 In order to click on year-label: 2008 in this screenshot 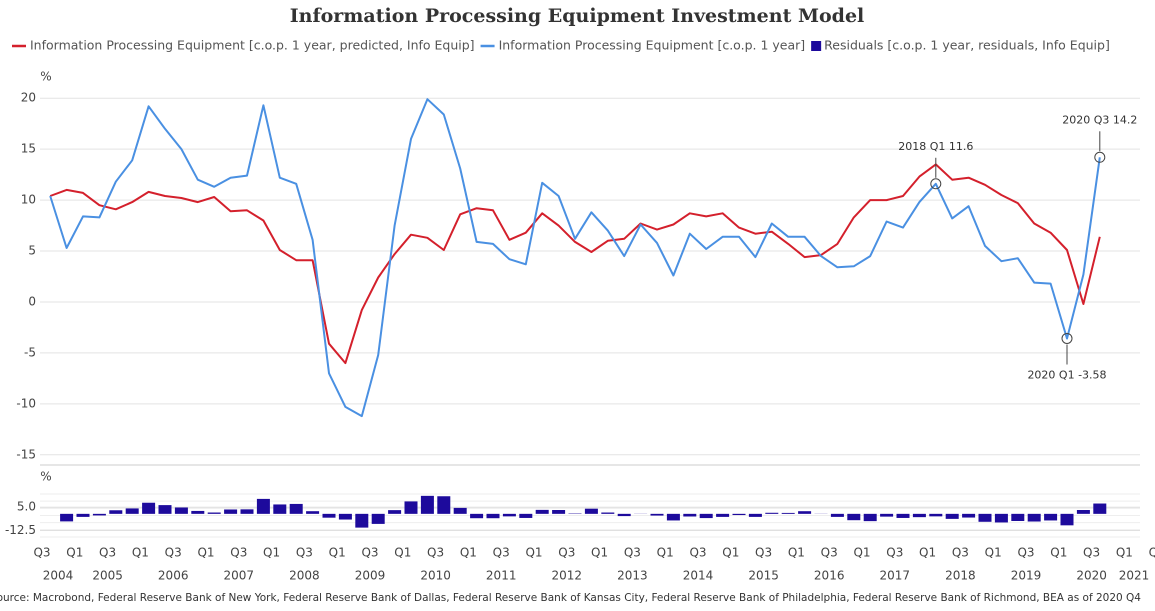, I will do `click(304, 576)`.